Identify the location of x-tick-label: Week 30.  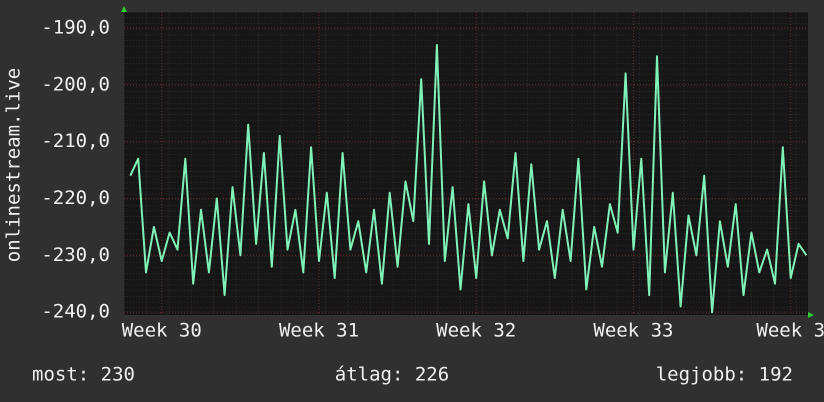
(162, 331).